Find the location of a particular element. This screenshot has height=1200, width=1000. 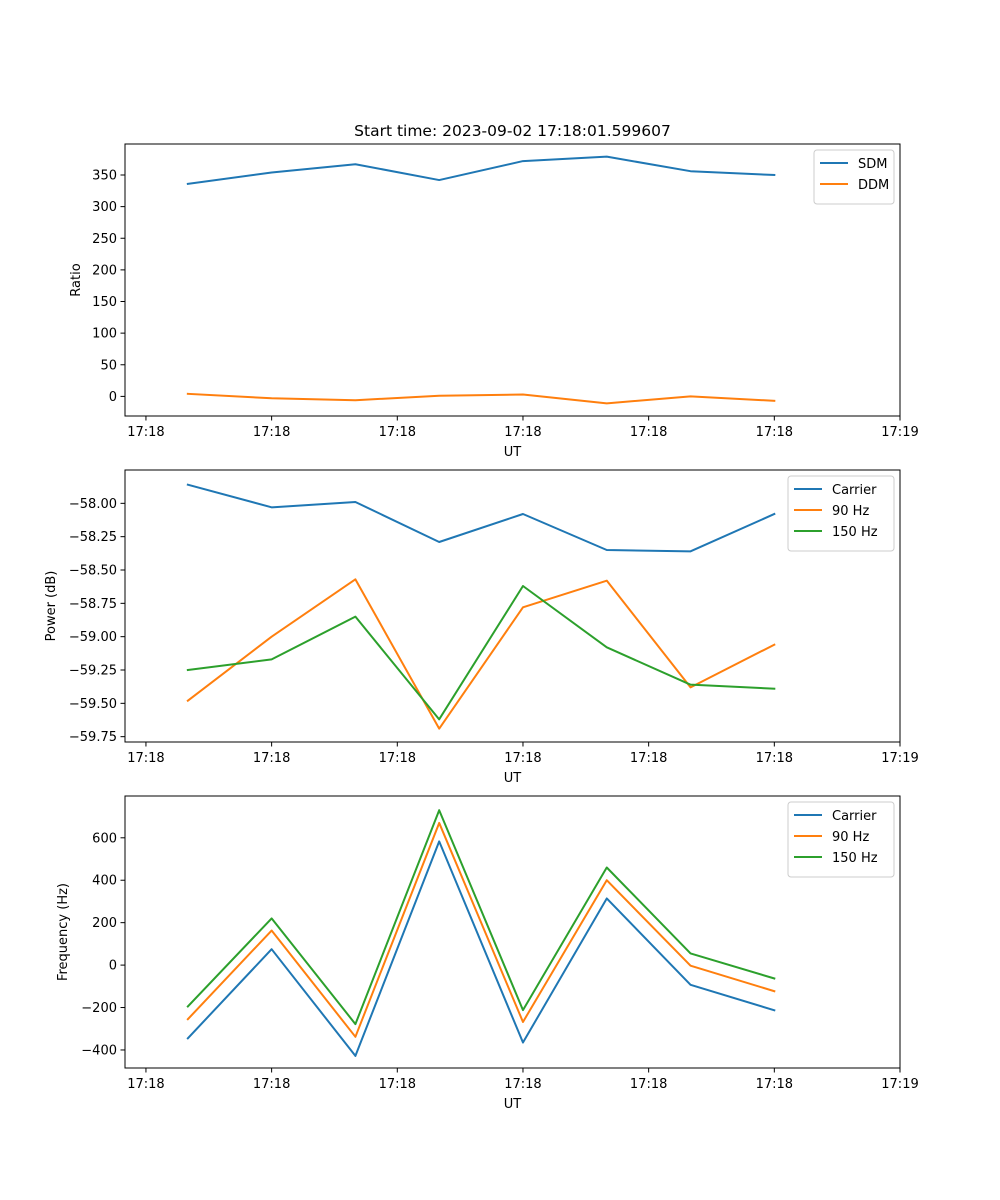

y-tick-label: −59.25 is located at coordinates (93, 671).